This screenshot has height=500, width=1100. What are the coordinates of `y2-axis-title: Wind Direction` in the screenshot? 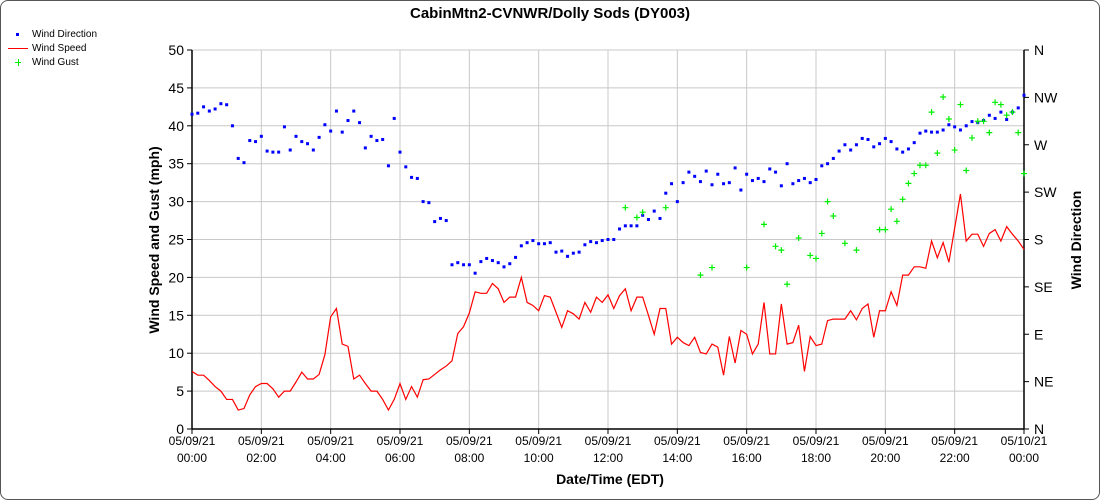 It's located at (1076, 240).